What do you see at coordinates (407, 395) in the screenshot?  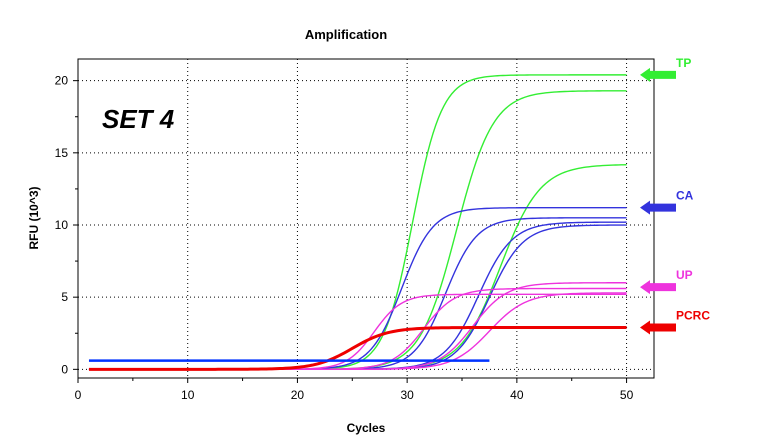 I see `x-tick-label: 30` at bounding box center [407, 395].